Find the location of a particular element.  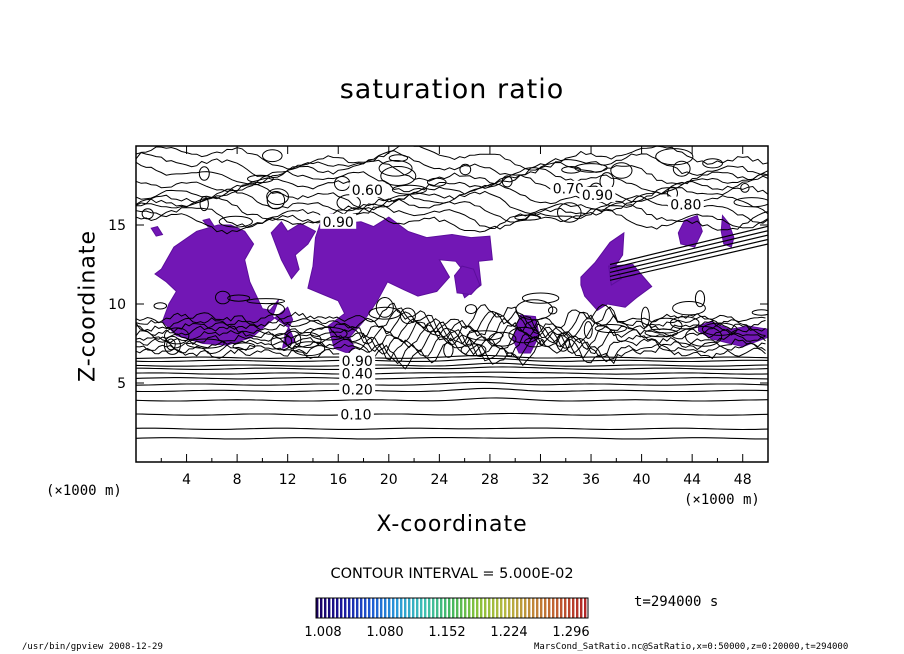

y-tick-label: 15 is located at coordinates (117, 226).